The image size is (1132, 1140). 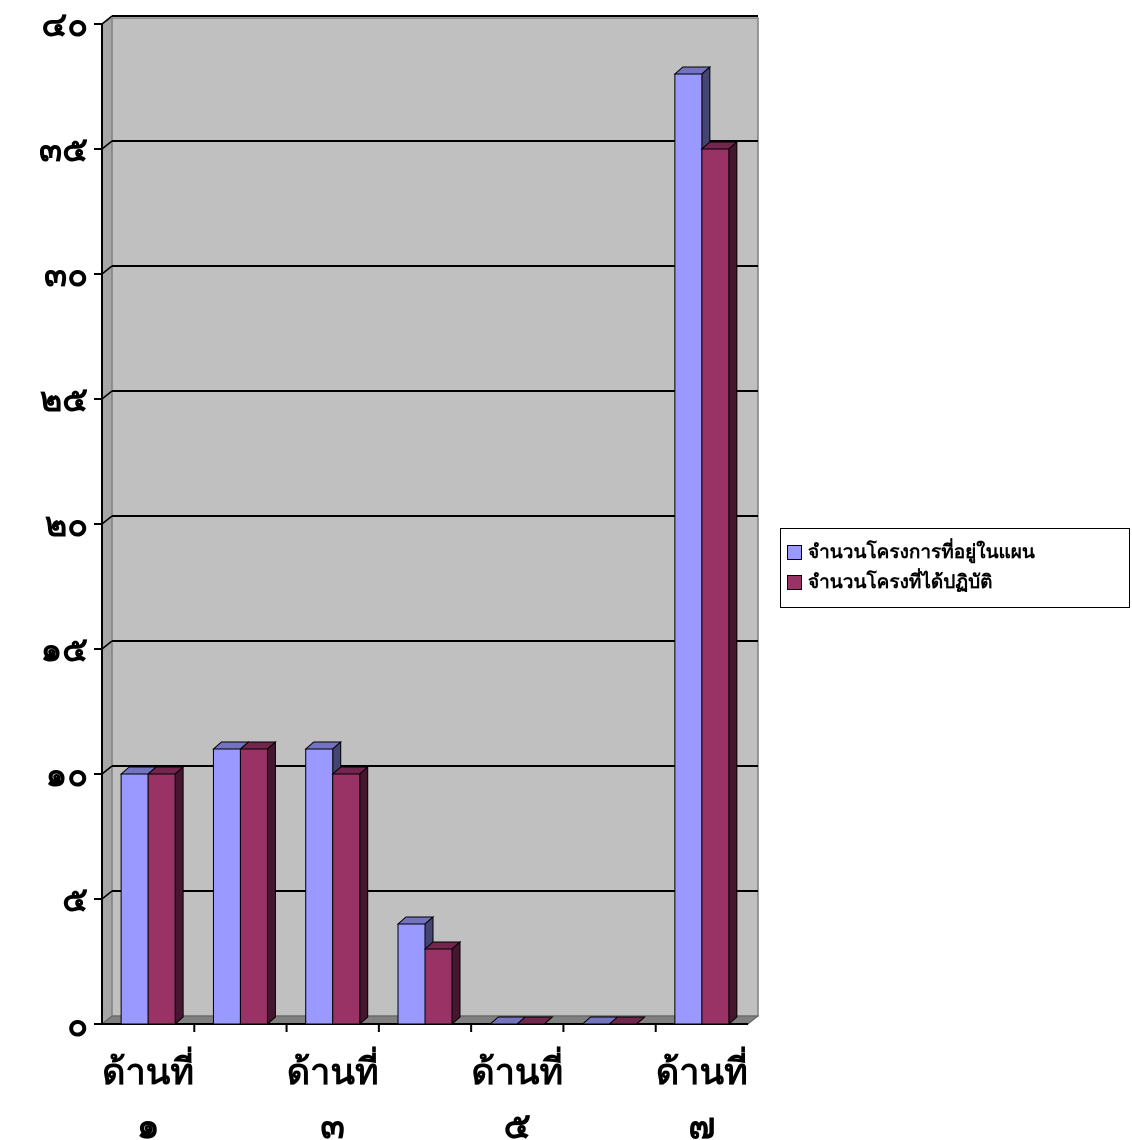 I want to click on y-tick-labels: ๐ ๕ ๑๐ ๑๕ ๒๐ ๒๕ ๓๐ ๓๕ ๔๐, so click(x=63, y=525).